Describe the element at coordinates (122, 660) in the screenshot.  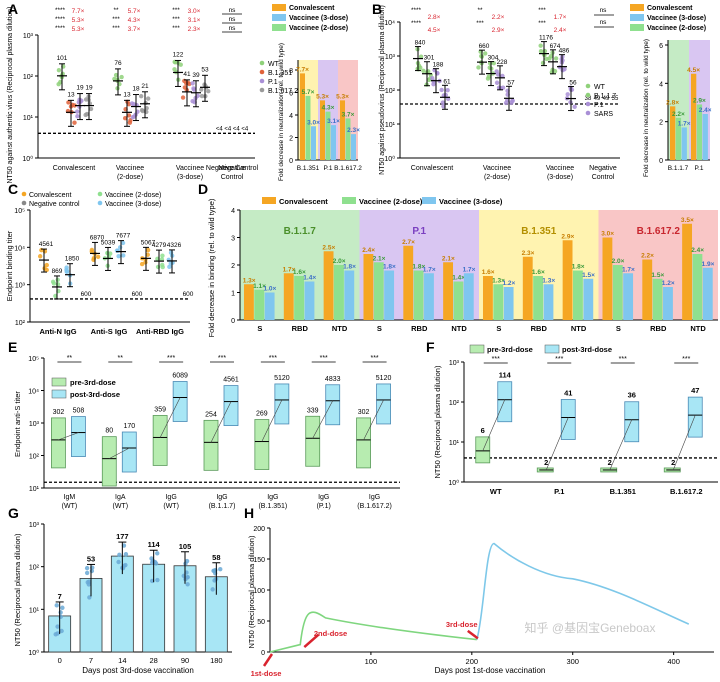
I see `x-tick-label: 14` at that location.